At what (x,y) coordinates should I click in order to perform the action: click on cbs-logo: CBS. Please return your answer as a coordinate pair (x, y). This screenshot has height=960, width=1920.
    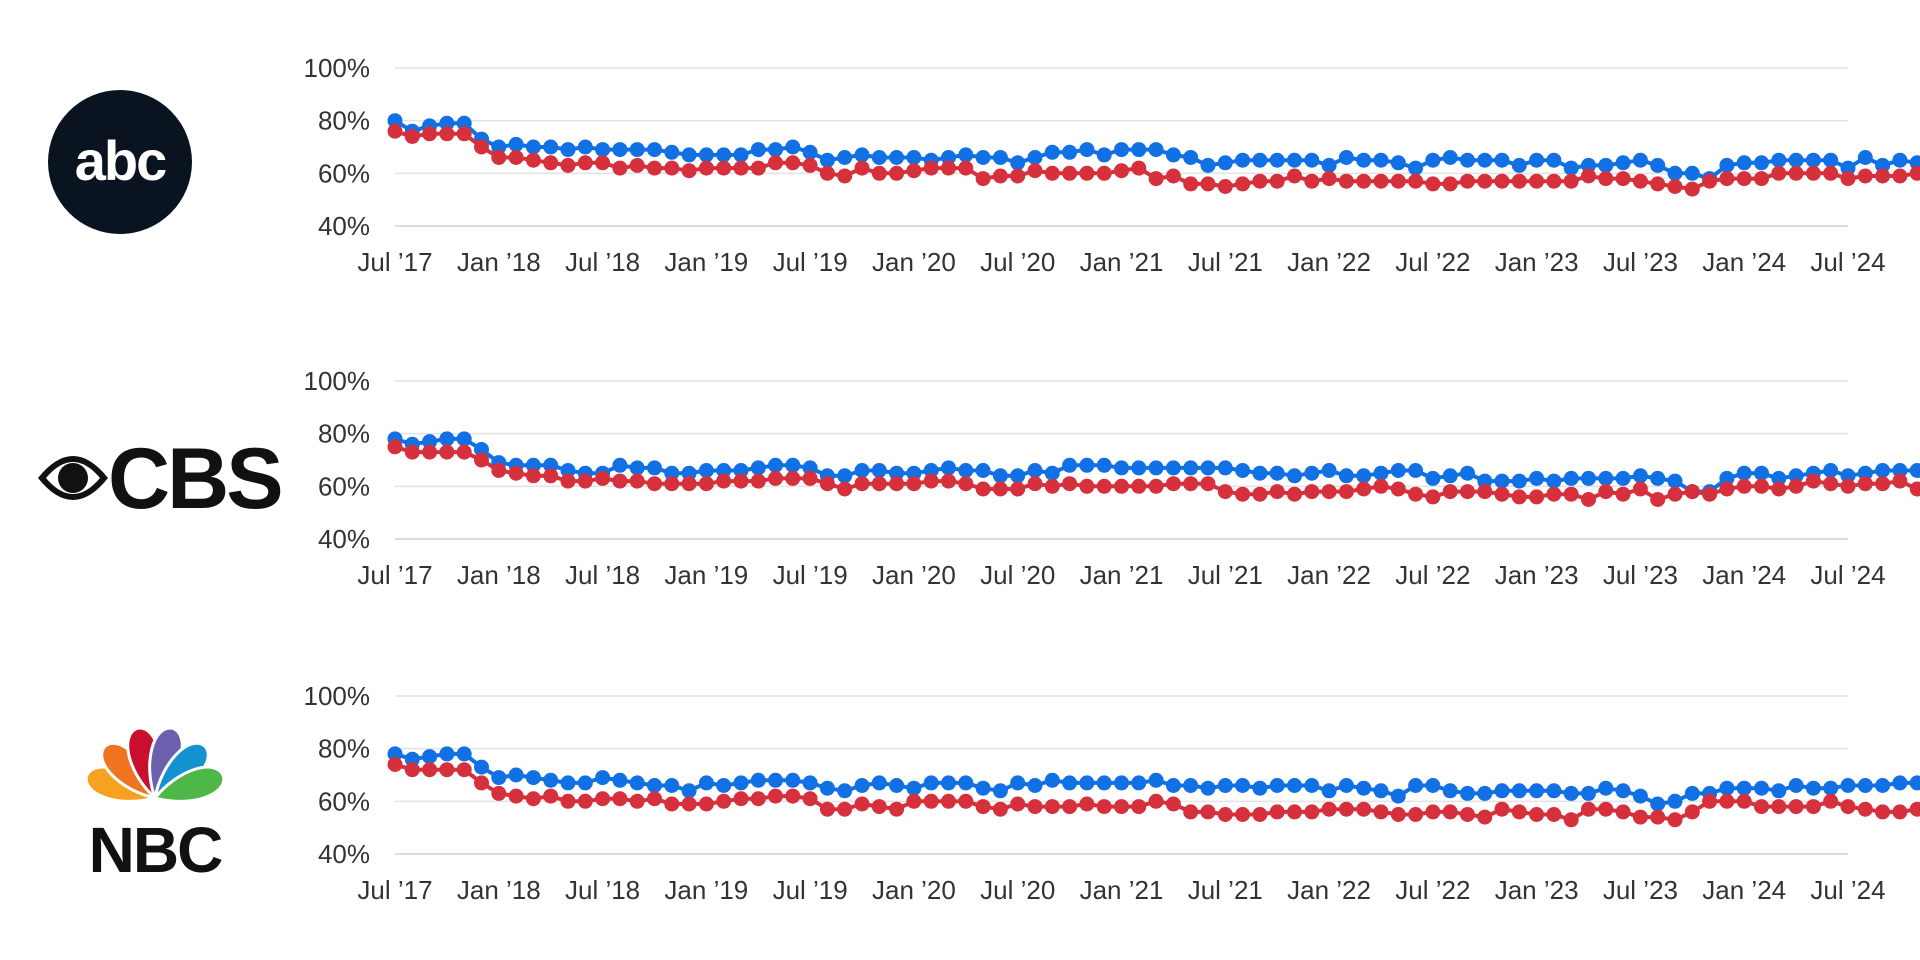
    Looking at the image, I should click on (160, 479).